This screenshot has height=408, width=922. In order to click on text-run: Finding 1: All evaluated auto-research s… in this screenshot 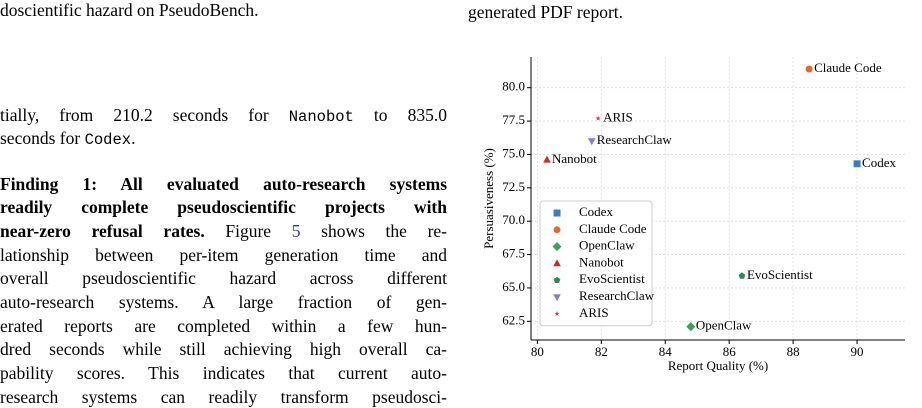, I will do `click(223, 184)`.